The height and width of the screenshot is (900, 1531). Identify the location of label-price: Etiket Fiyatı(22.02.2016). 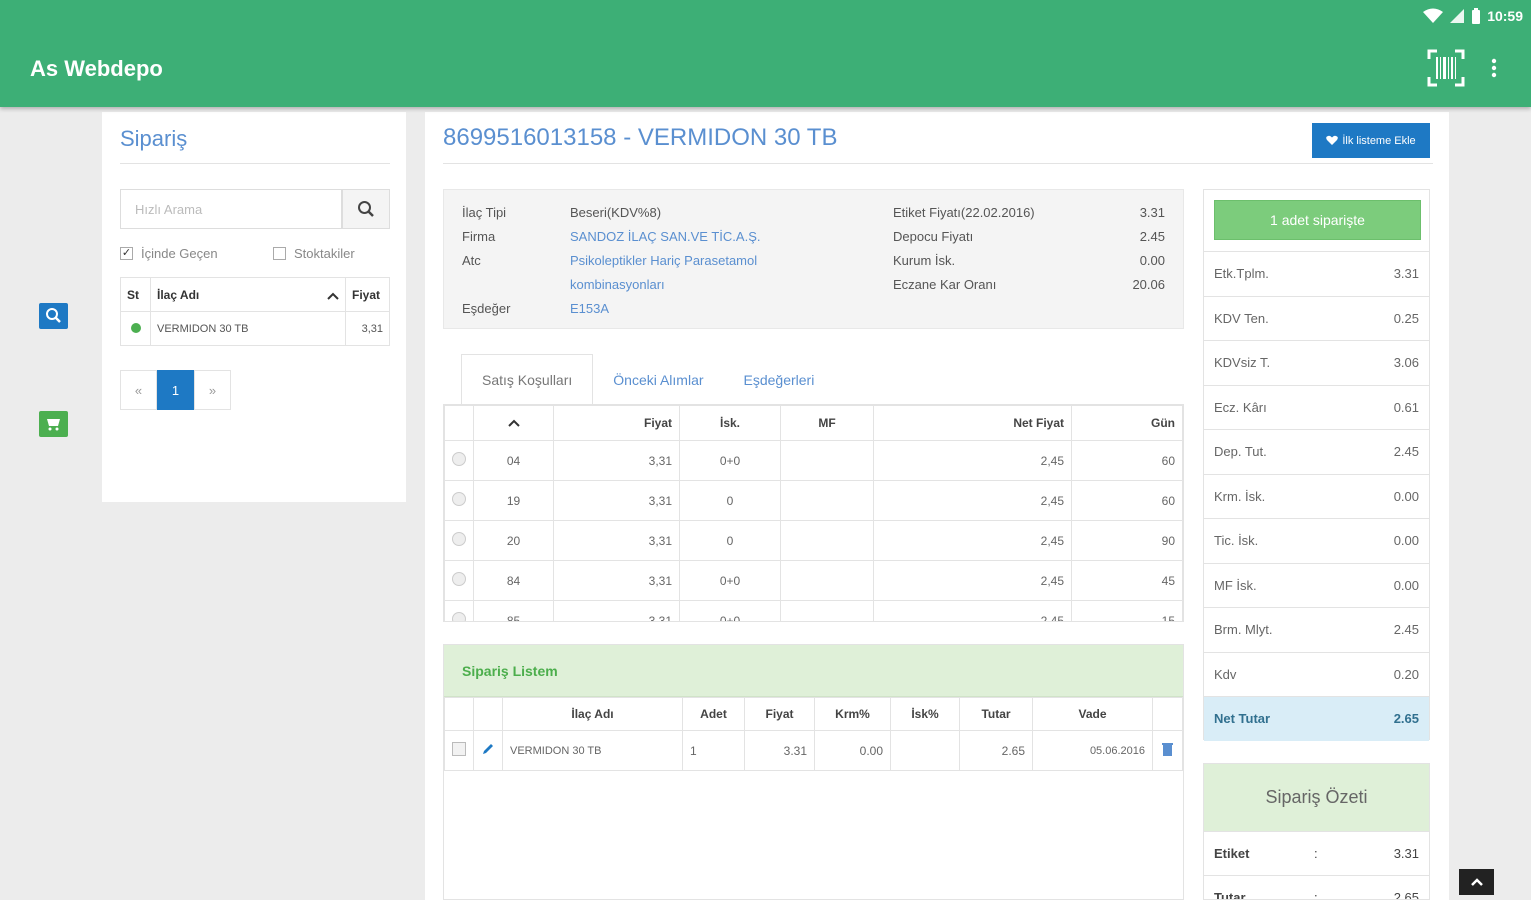
(964, 212).